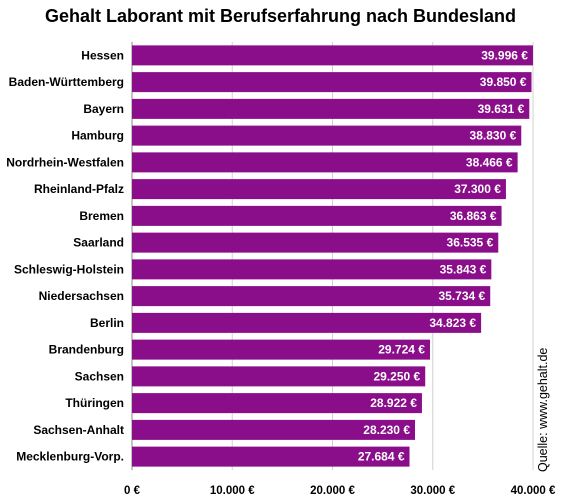  I want to click on data-label: 28.922 €, so click(393, 403).